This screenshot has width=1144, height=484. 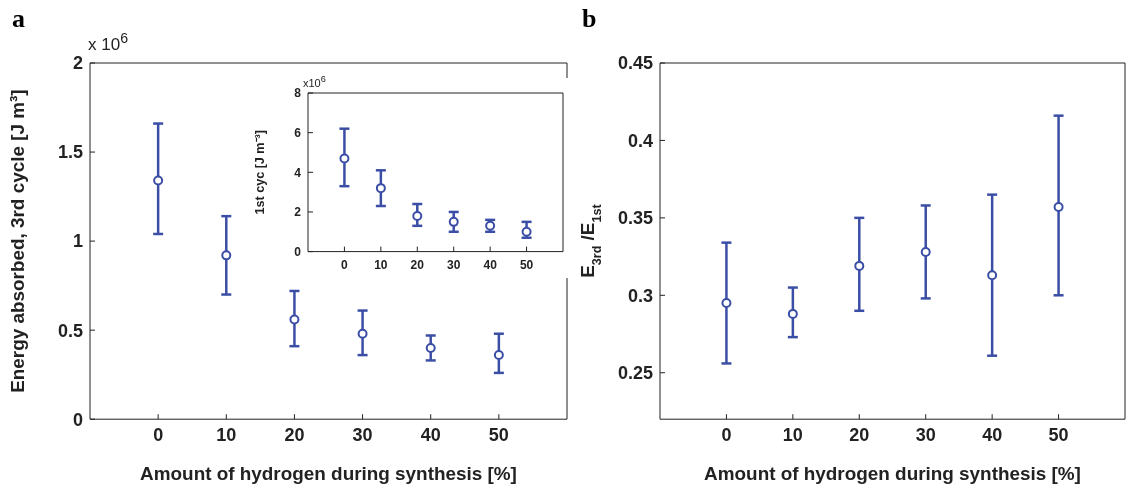 What do you see at coordinates (70, 330) in the screenshot?
I see `y-tick-label: 0.5` at bounding box center [70, 330].